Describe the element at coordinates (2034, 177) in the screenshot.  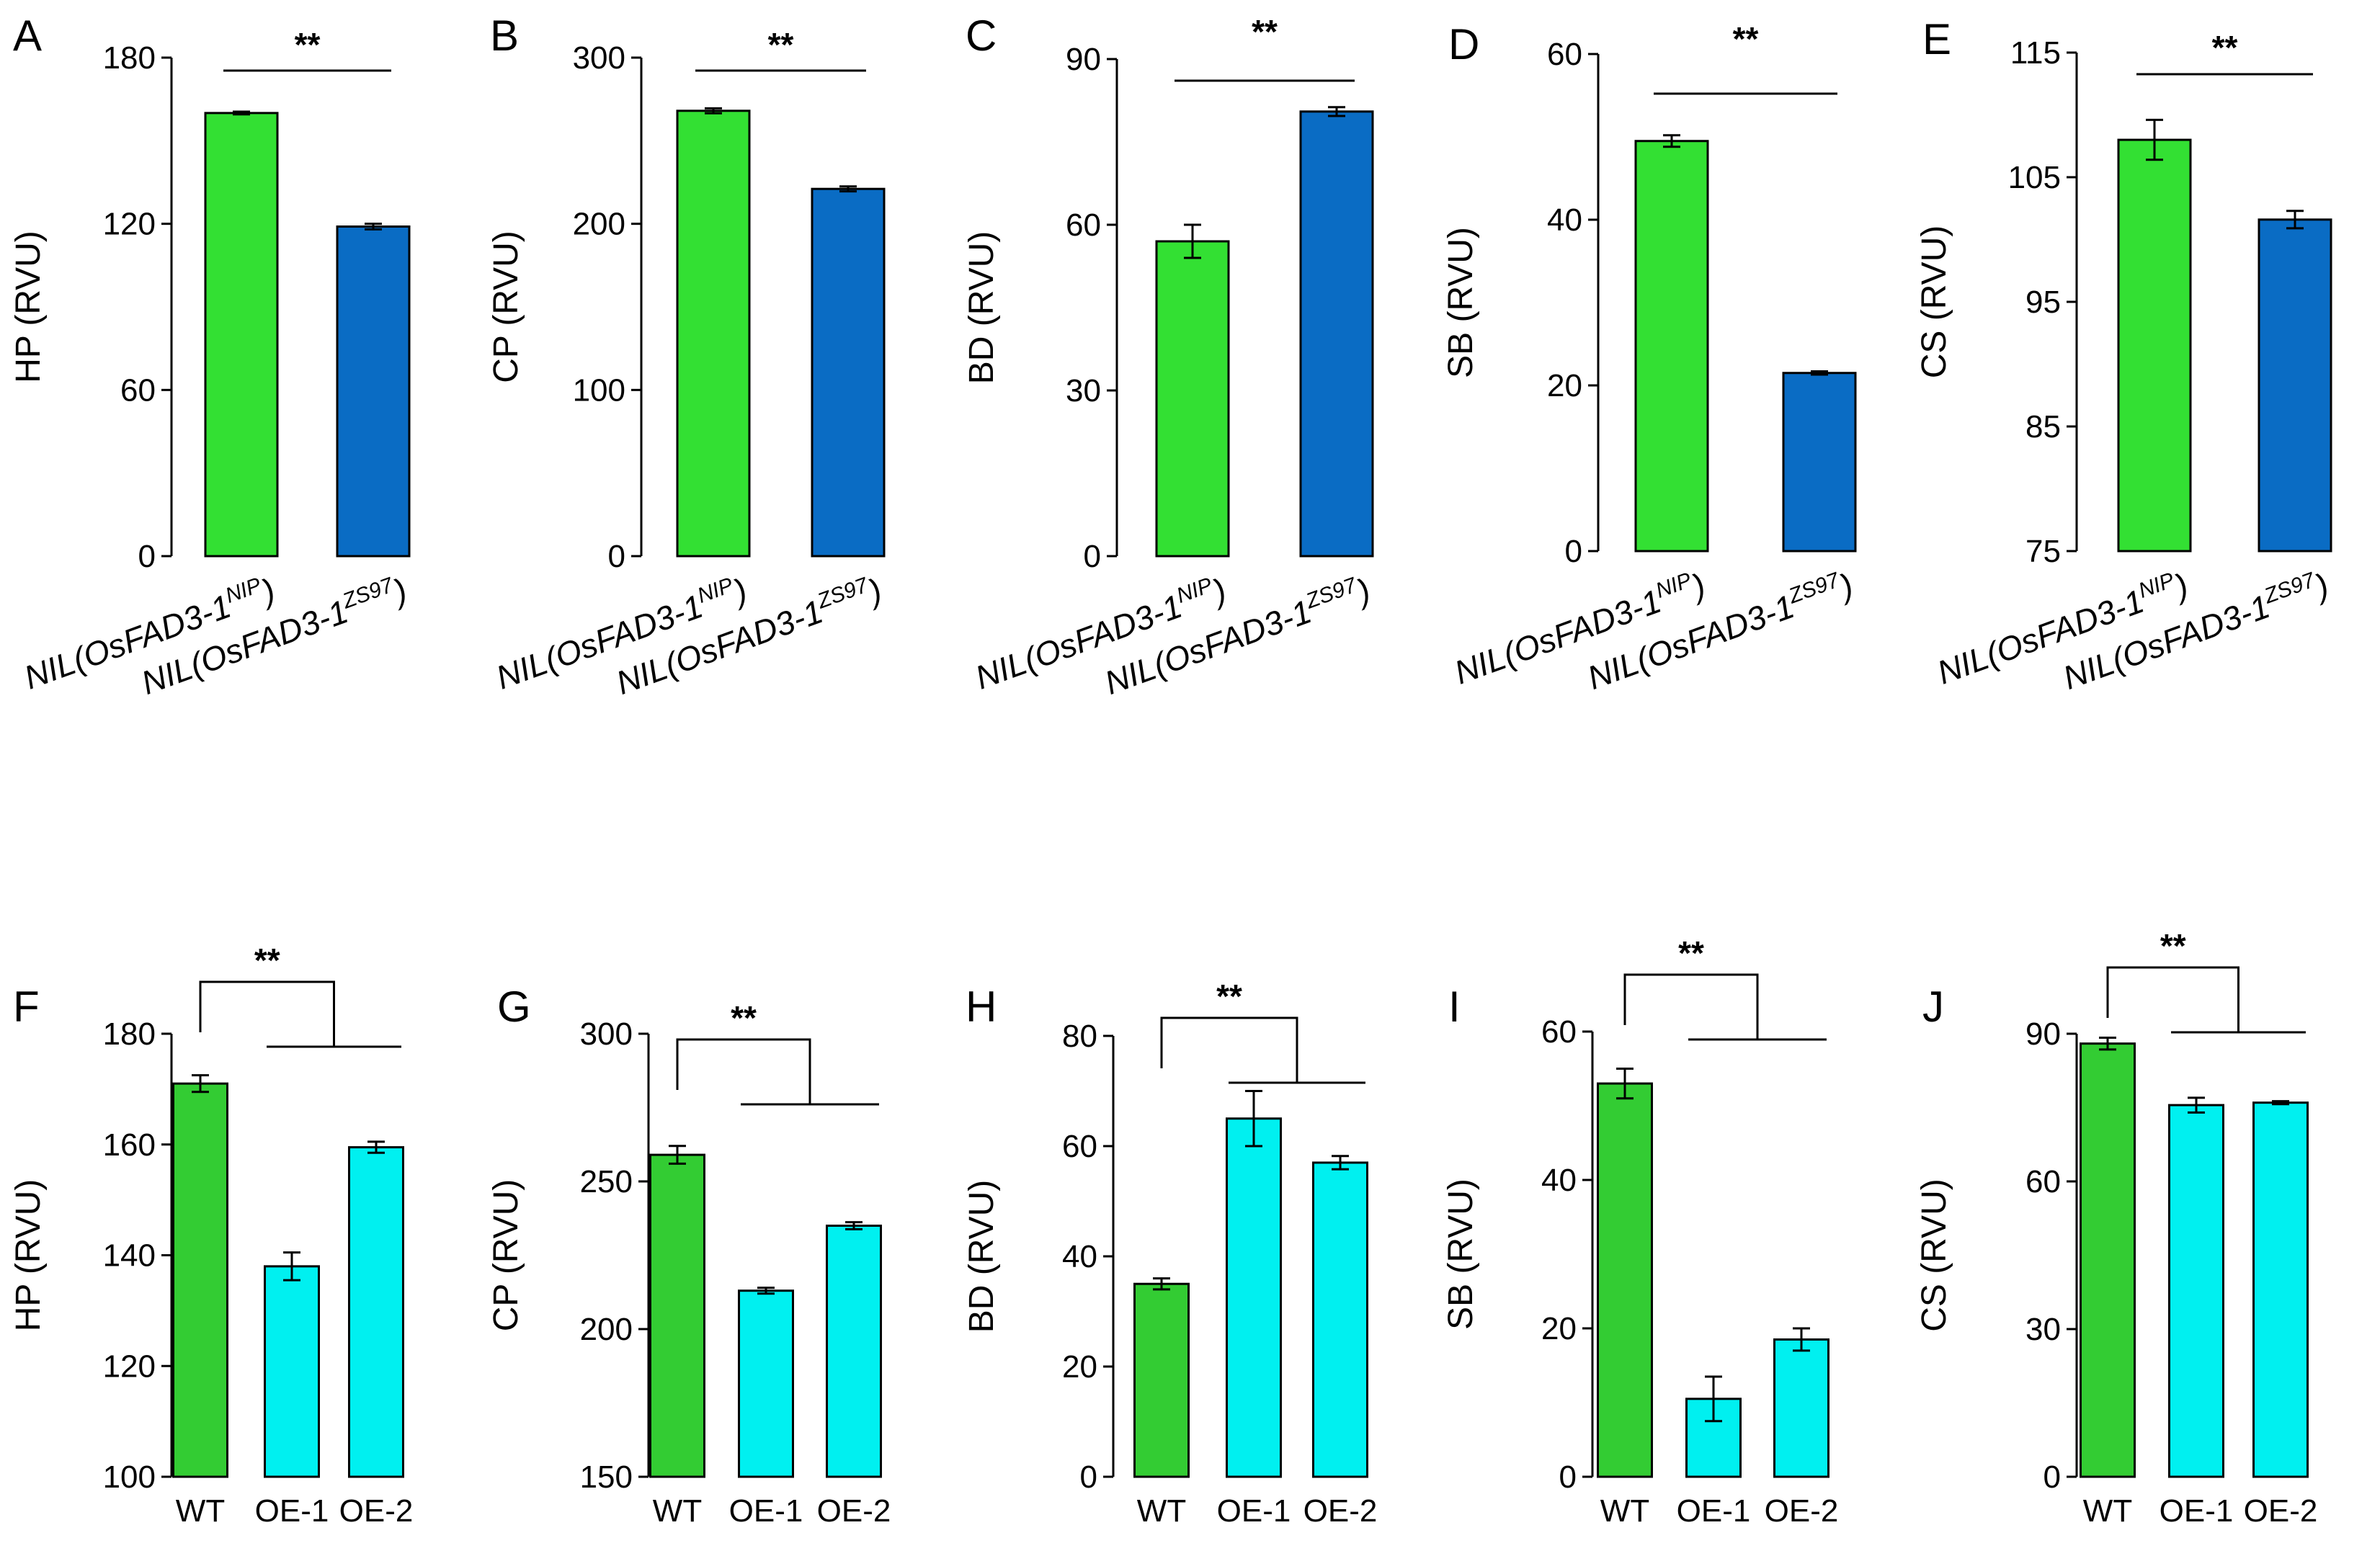
I see `y-tick-label: 105` at that location.